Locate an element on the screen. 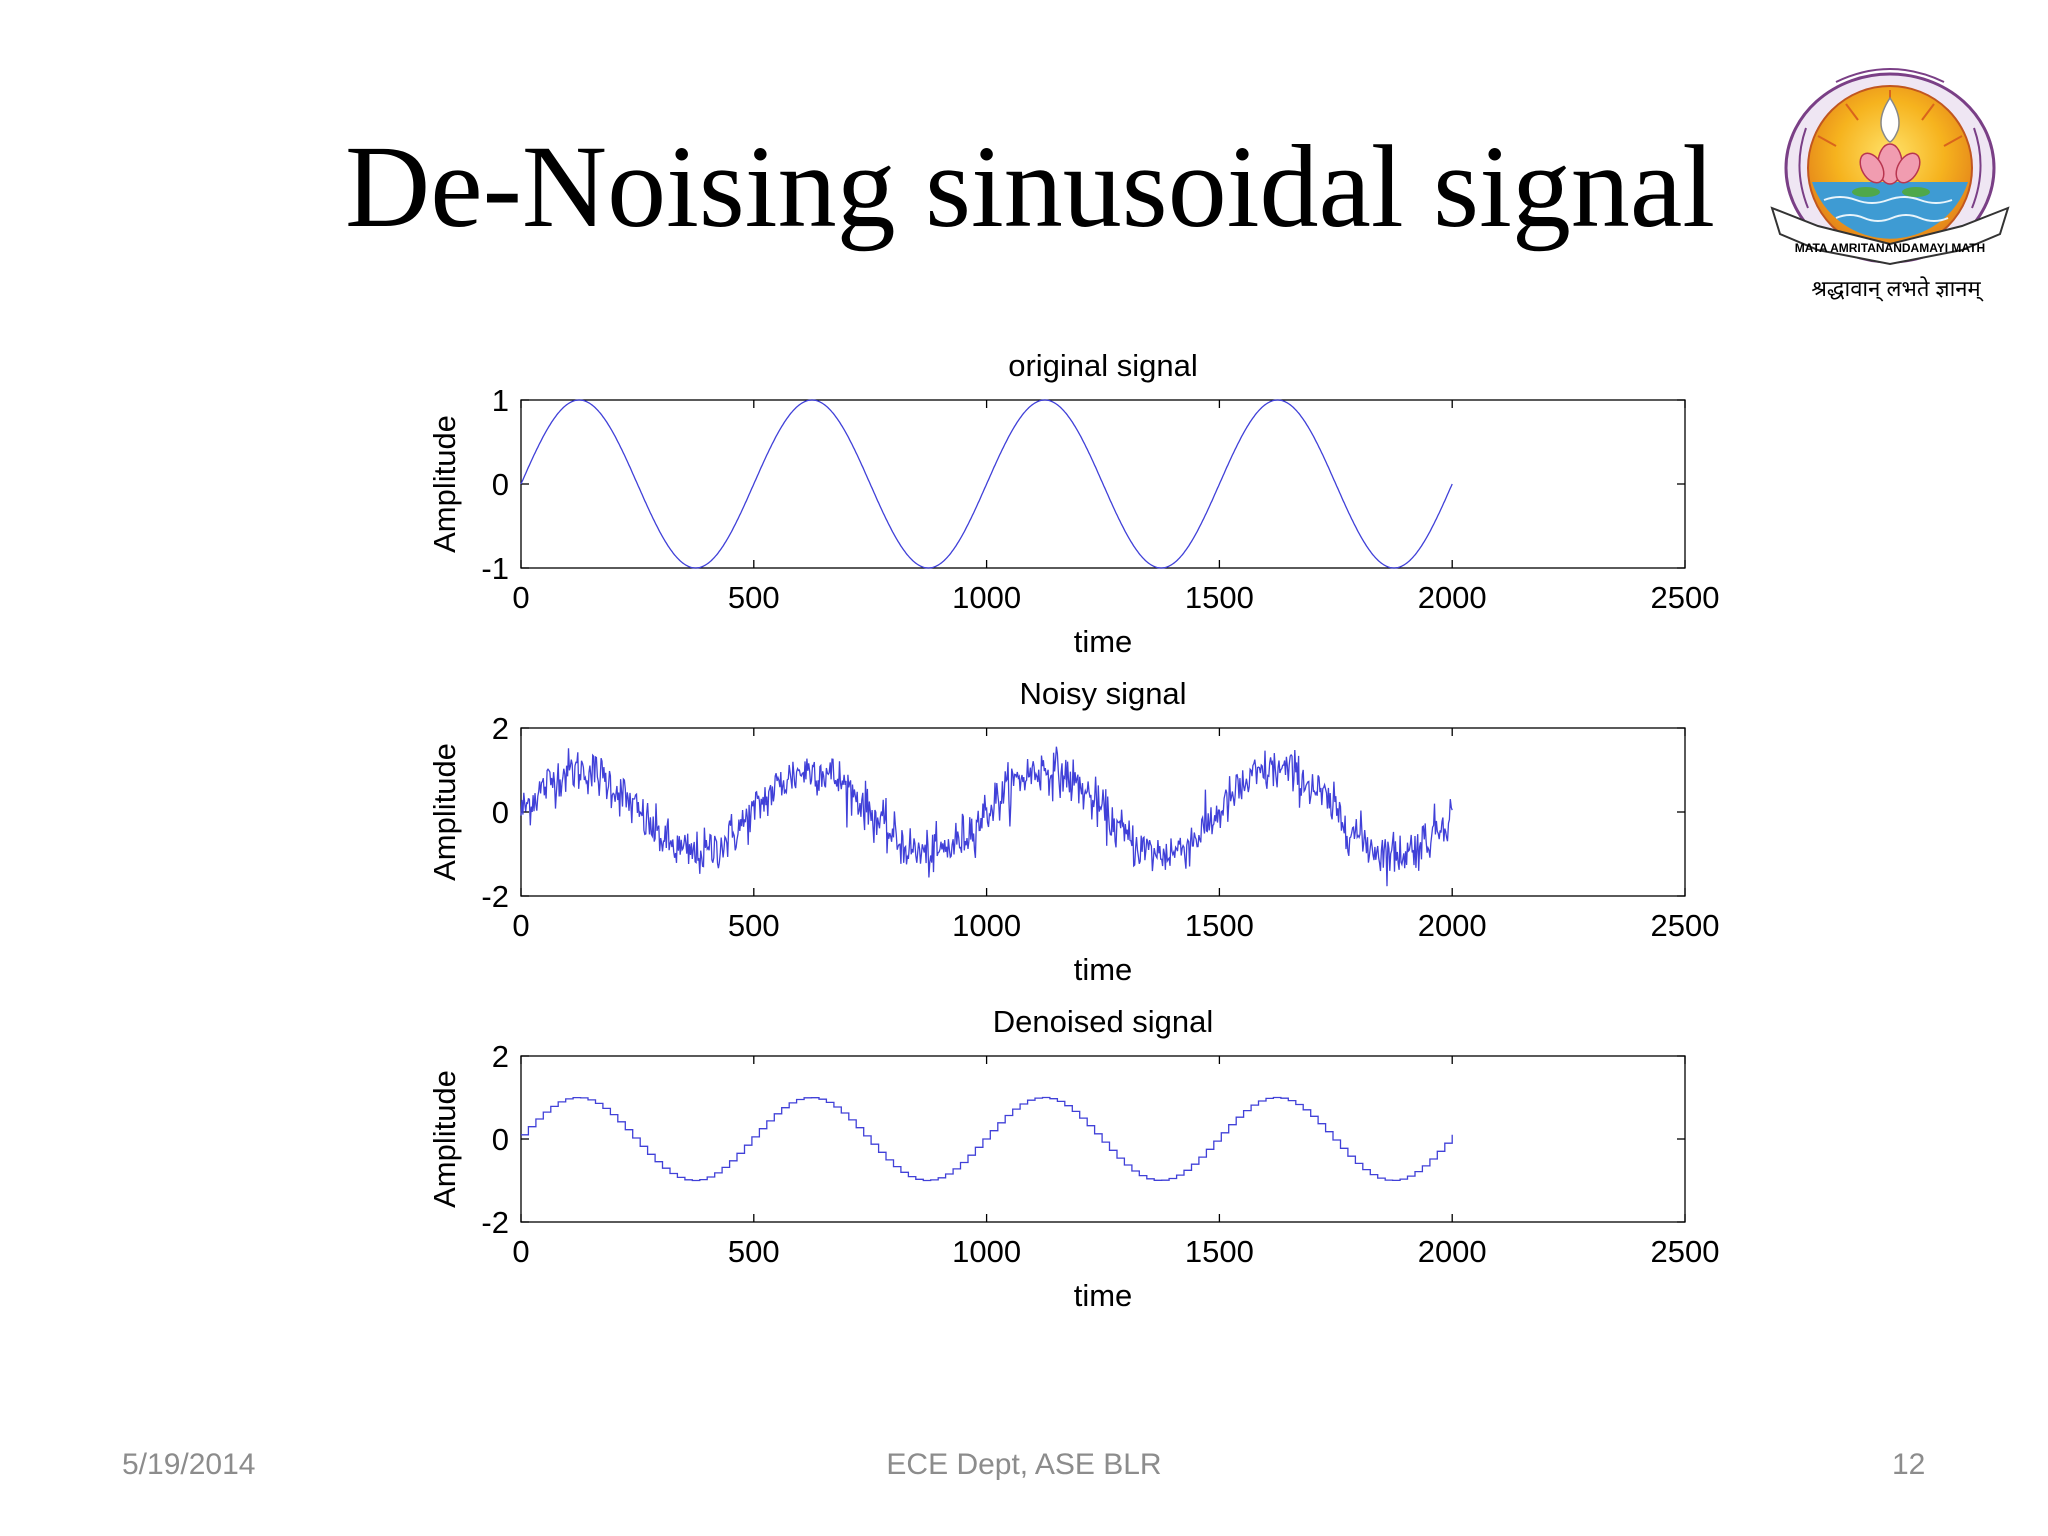  chart-title: Noisy signal is located at coordinates (1102, 693).